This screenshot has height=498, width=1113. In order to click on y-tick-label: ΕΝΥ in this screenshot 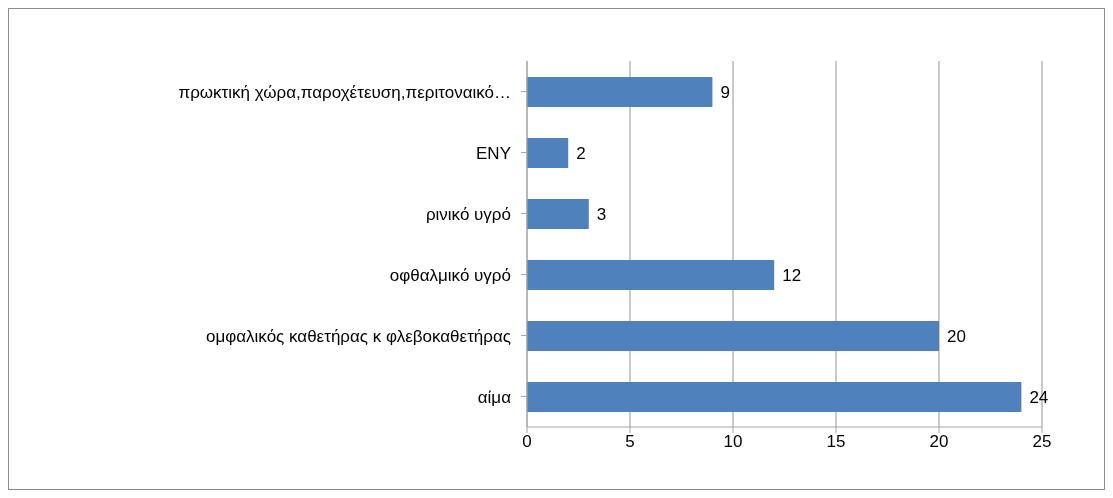, I will do `click(493, 153)`.